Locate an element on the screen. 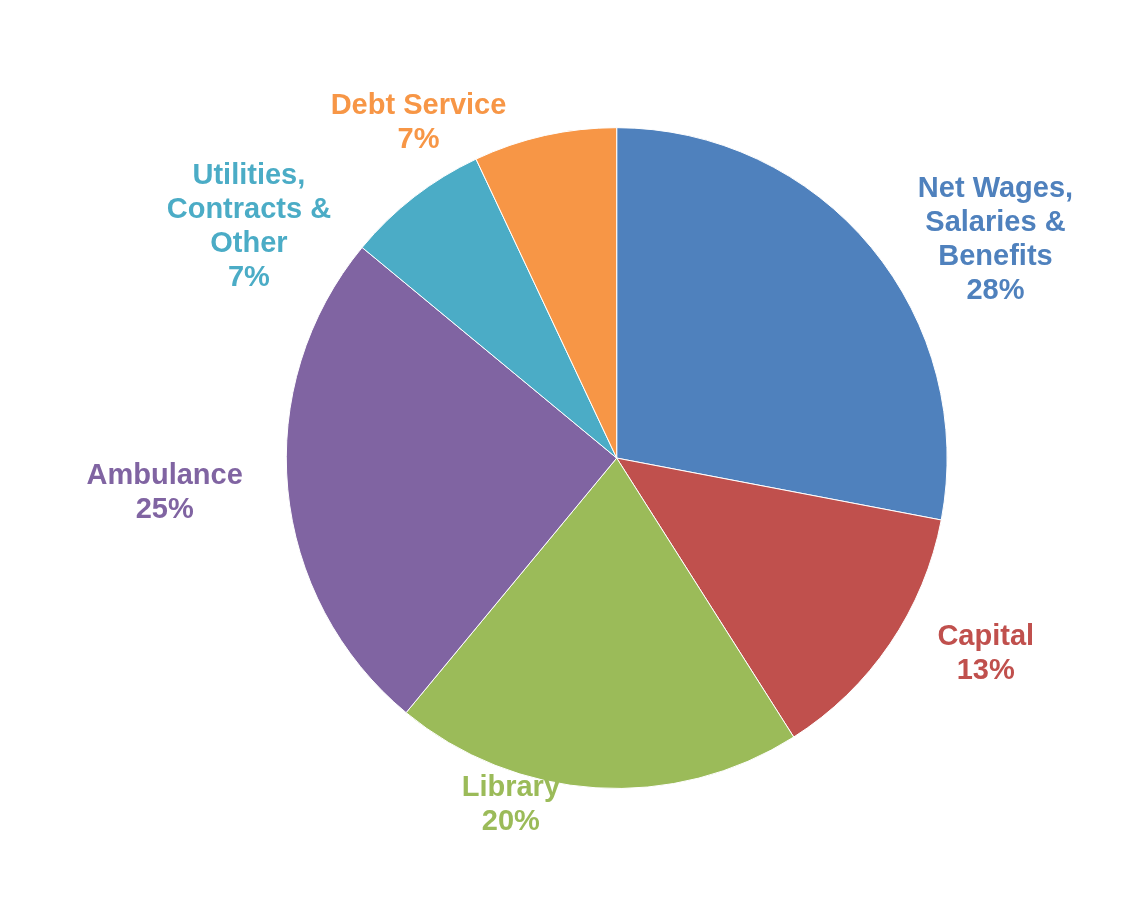 This screenshot has width=1137, height=909. slice-label: Ambulance is located at coordinates (164, 473).